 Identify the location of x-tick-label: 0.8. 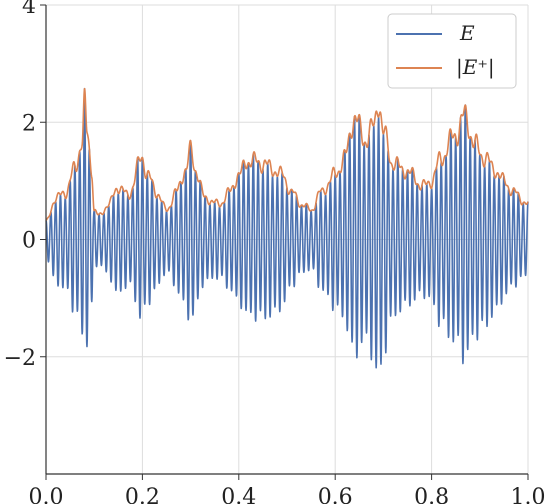
(431, 494).